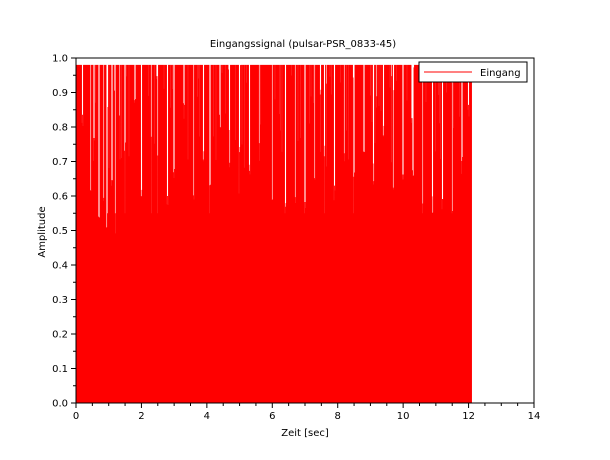 This screenshot has height=460, width=610. Describe the element at coordinates (500, 73) in the screenshot. I see `legend-label: Eingang` at that location.